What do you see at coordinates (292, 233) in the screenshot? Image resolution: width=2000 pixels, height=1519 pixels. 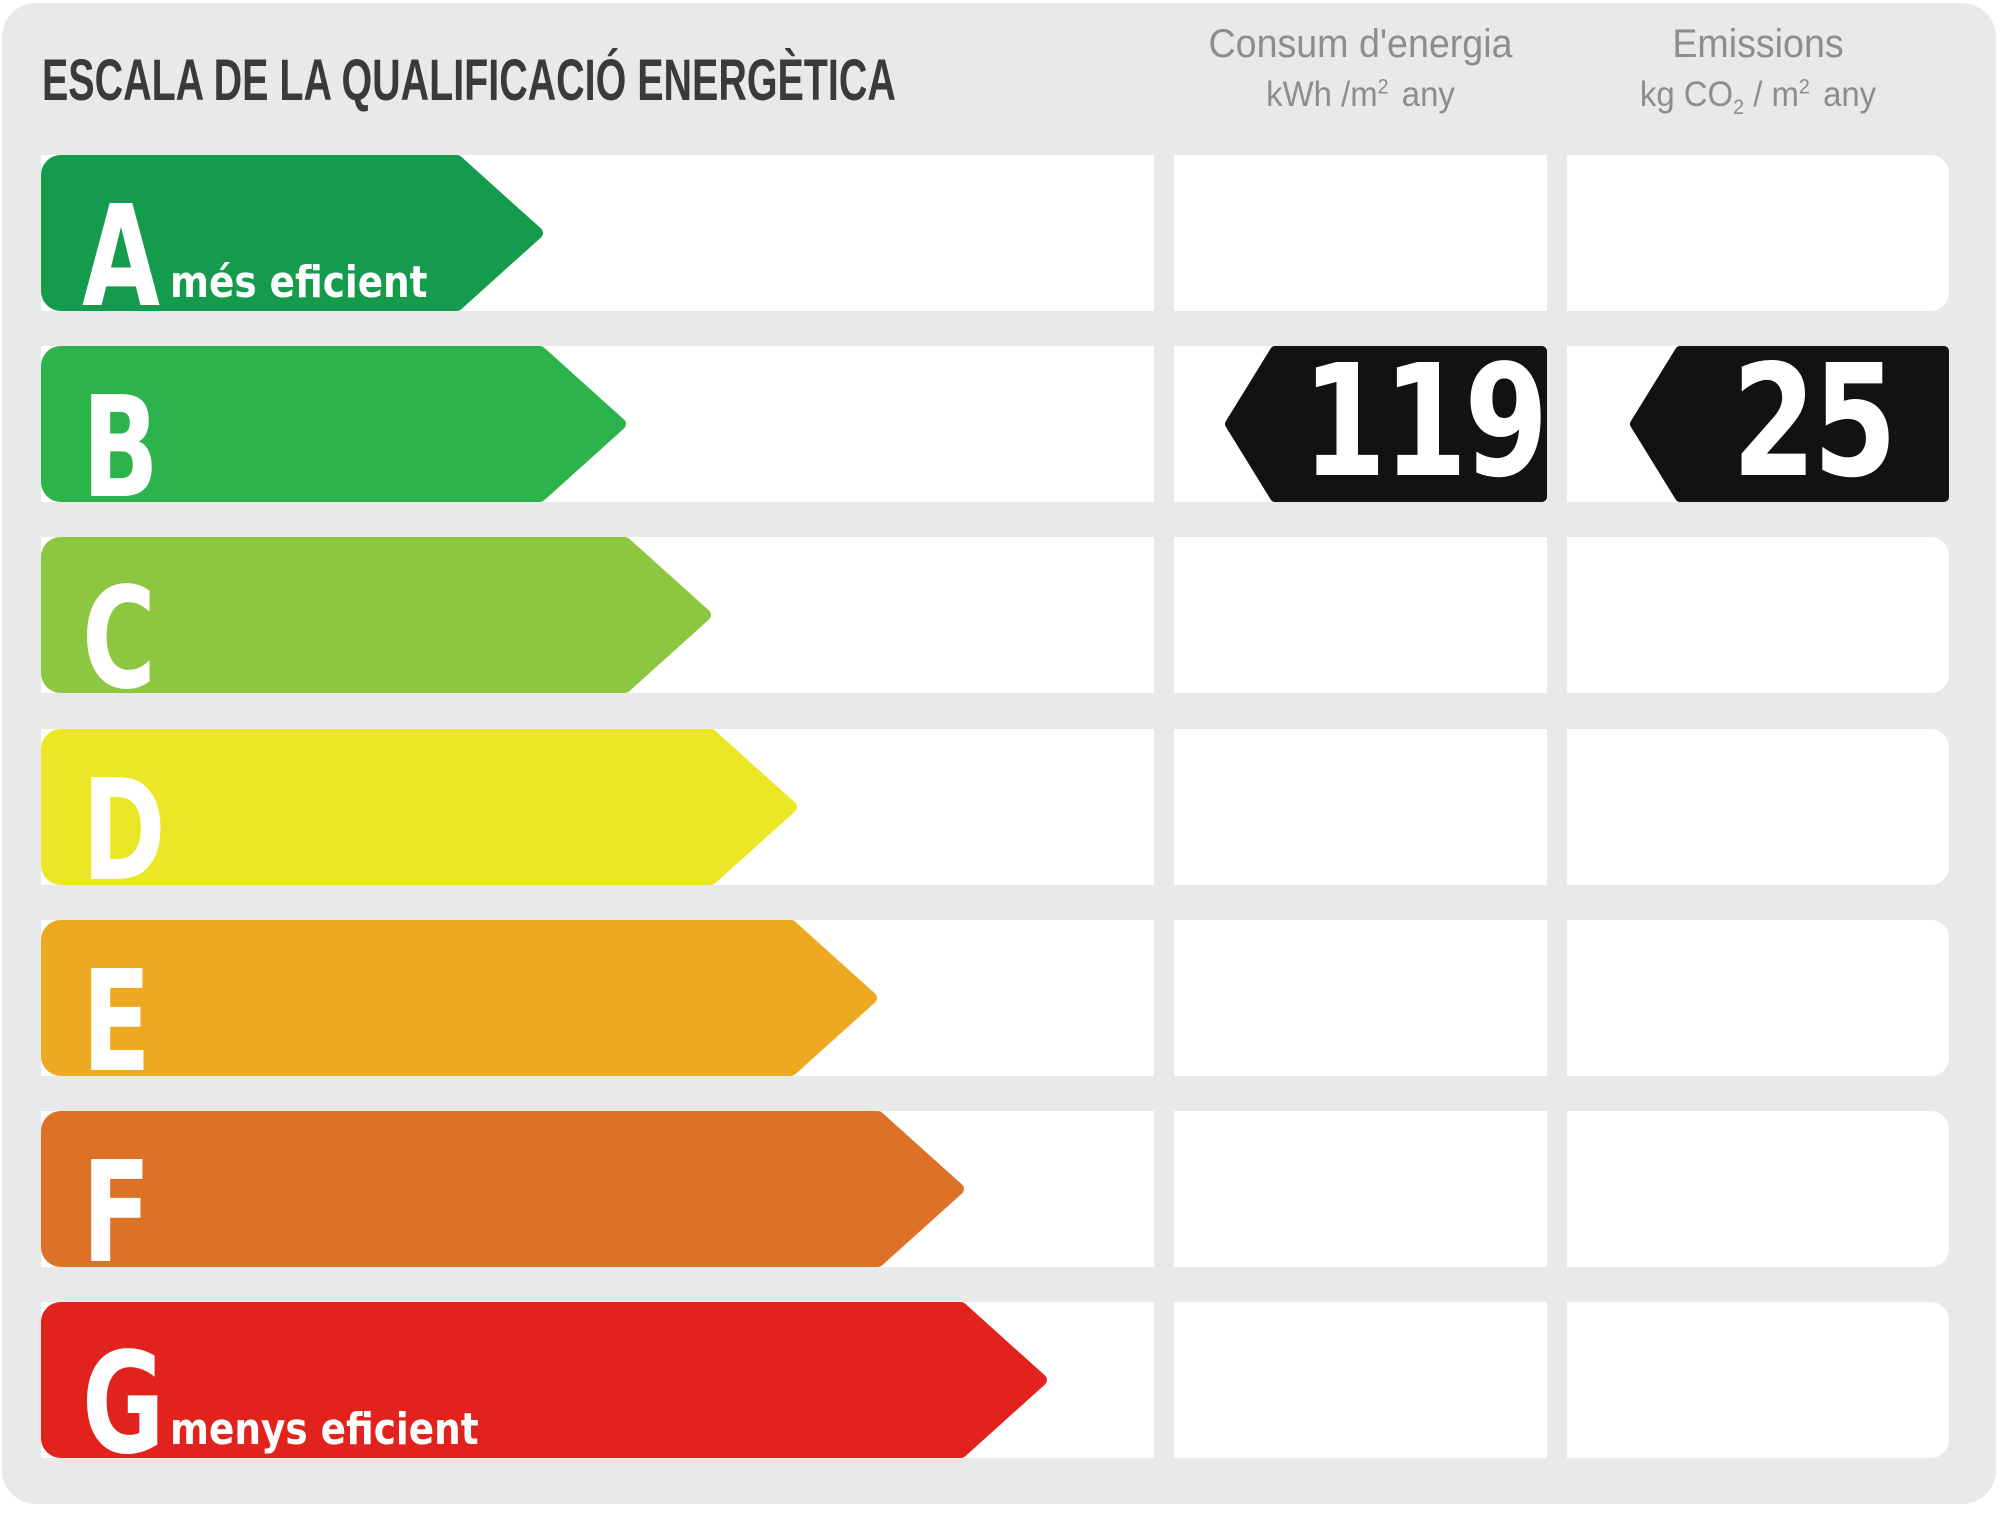 I see `rating-bar-A` at bounding box center [292, 233].